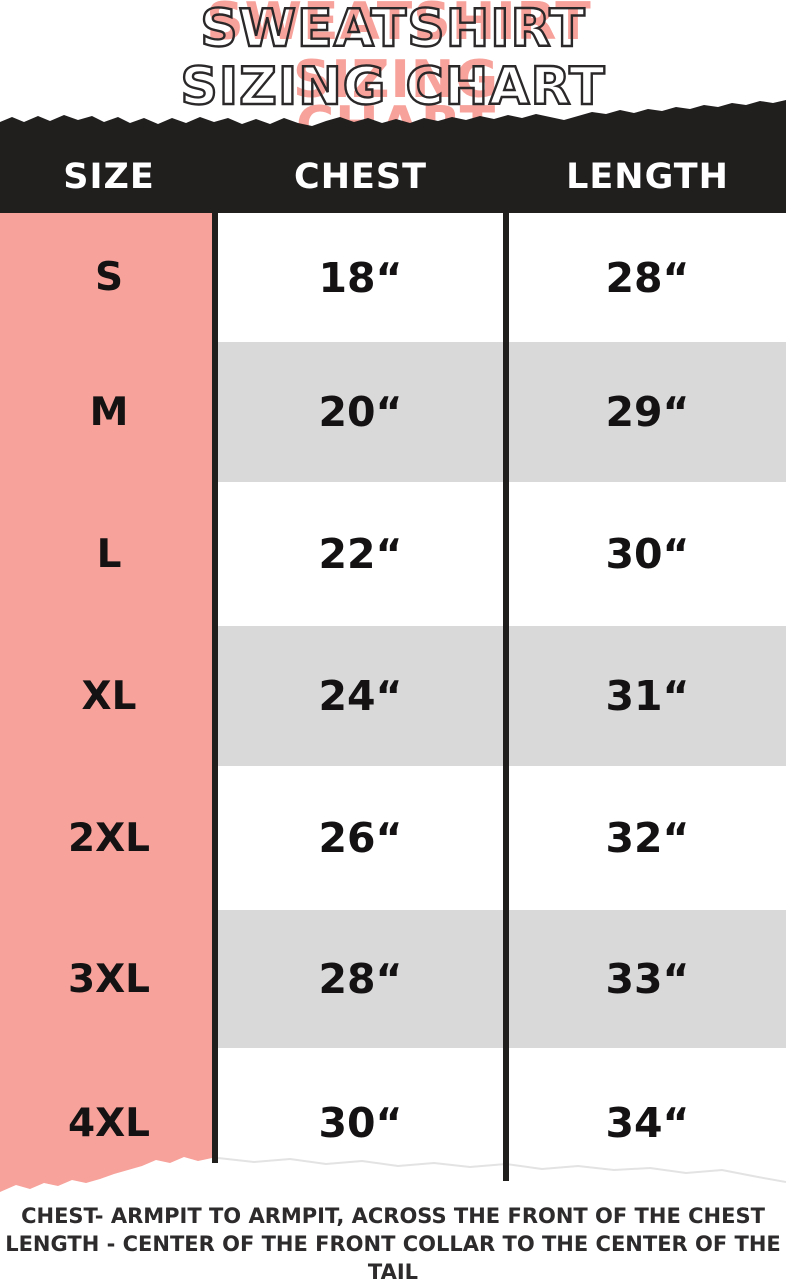 The image size is (786, 1280). I want to click on header-size: SIZE, so click(109, 177).